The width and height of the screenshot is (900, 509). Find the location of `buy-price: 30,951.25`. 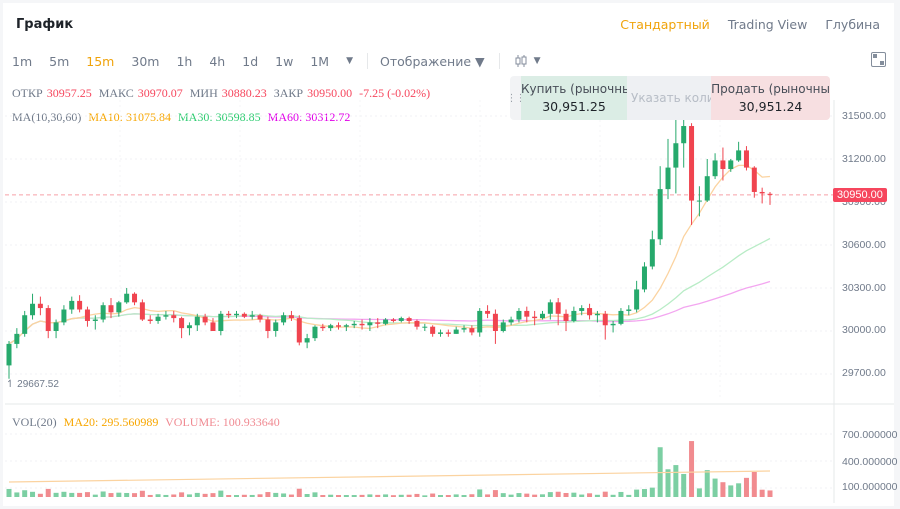

buy-price: 30,951.25 is located at coordinates (574, 106).